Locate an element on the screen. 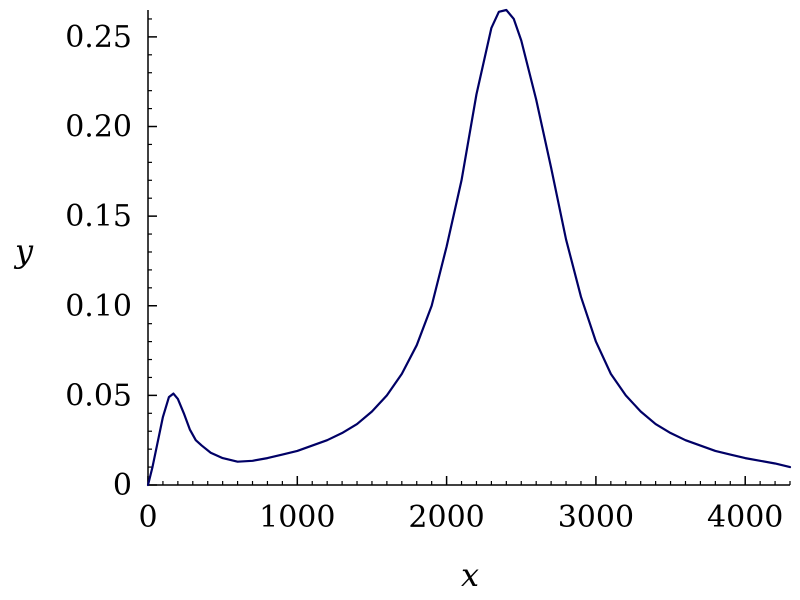 Image resolution: width=800 pixels, height=600 pixels. x-tick-label: 2000 is located at coordinates (446, 517).